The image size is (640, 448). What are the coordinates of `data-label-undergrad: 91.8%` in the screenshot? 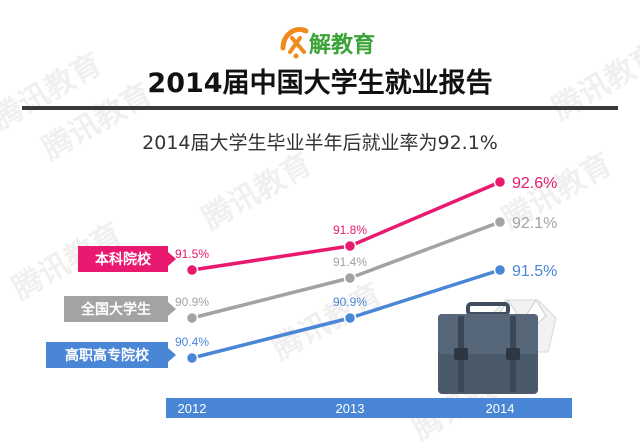 It's located at (350, 230).